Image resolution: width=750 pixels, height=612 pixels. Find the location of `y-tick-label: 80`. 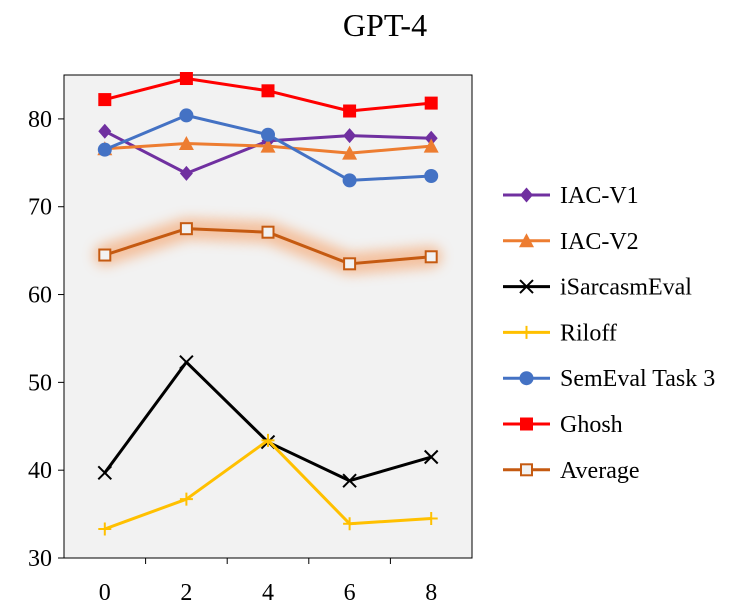

y-tick-label: 80 is located at coordinates (40, 120).